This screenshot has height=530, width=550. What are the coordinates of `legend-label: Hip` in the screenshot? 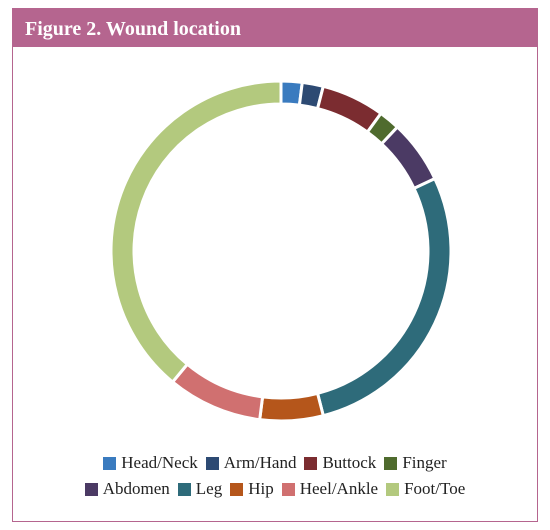 It's located at (261, 488).